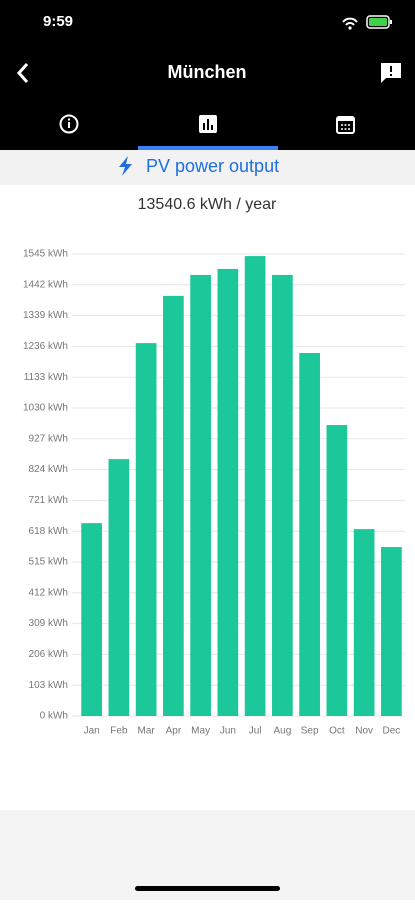  Describe the element at coordinates (48, 592) in the screenshot. I see `y-tick-label: 412 kWh` at that location.